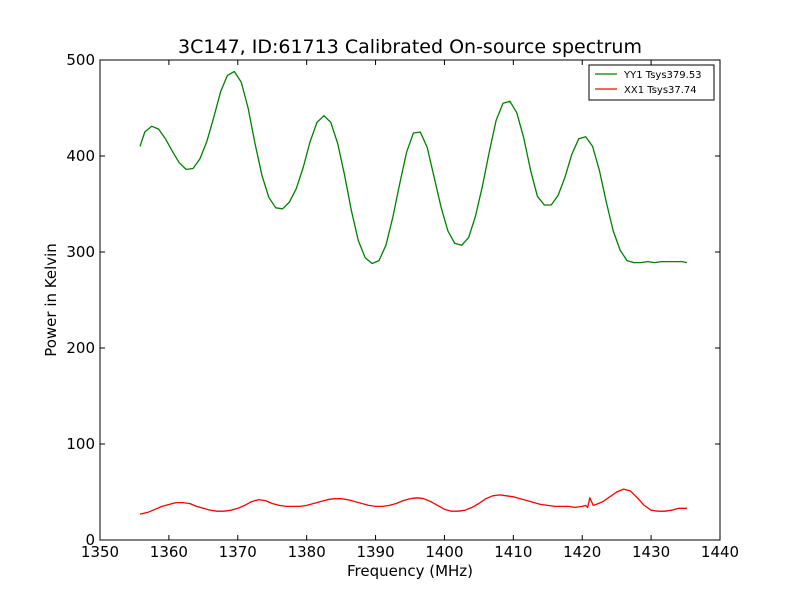 Image resolution: width=800 pixels, height=600 pixels. I want to click on y-axis-label: Power in Kelvin, so click(51, 300).